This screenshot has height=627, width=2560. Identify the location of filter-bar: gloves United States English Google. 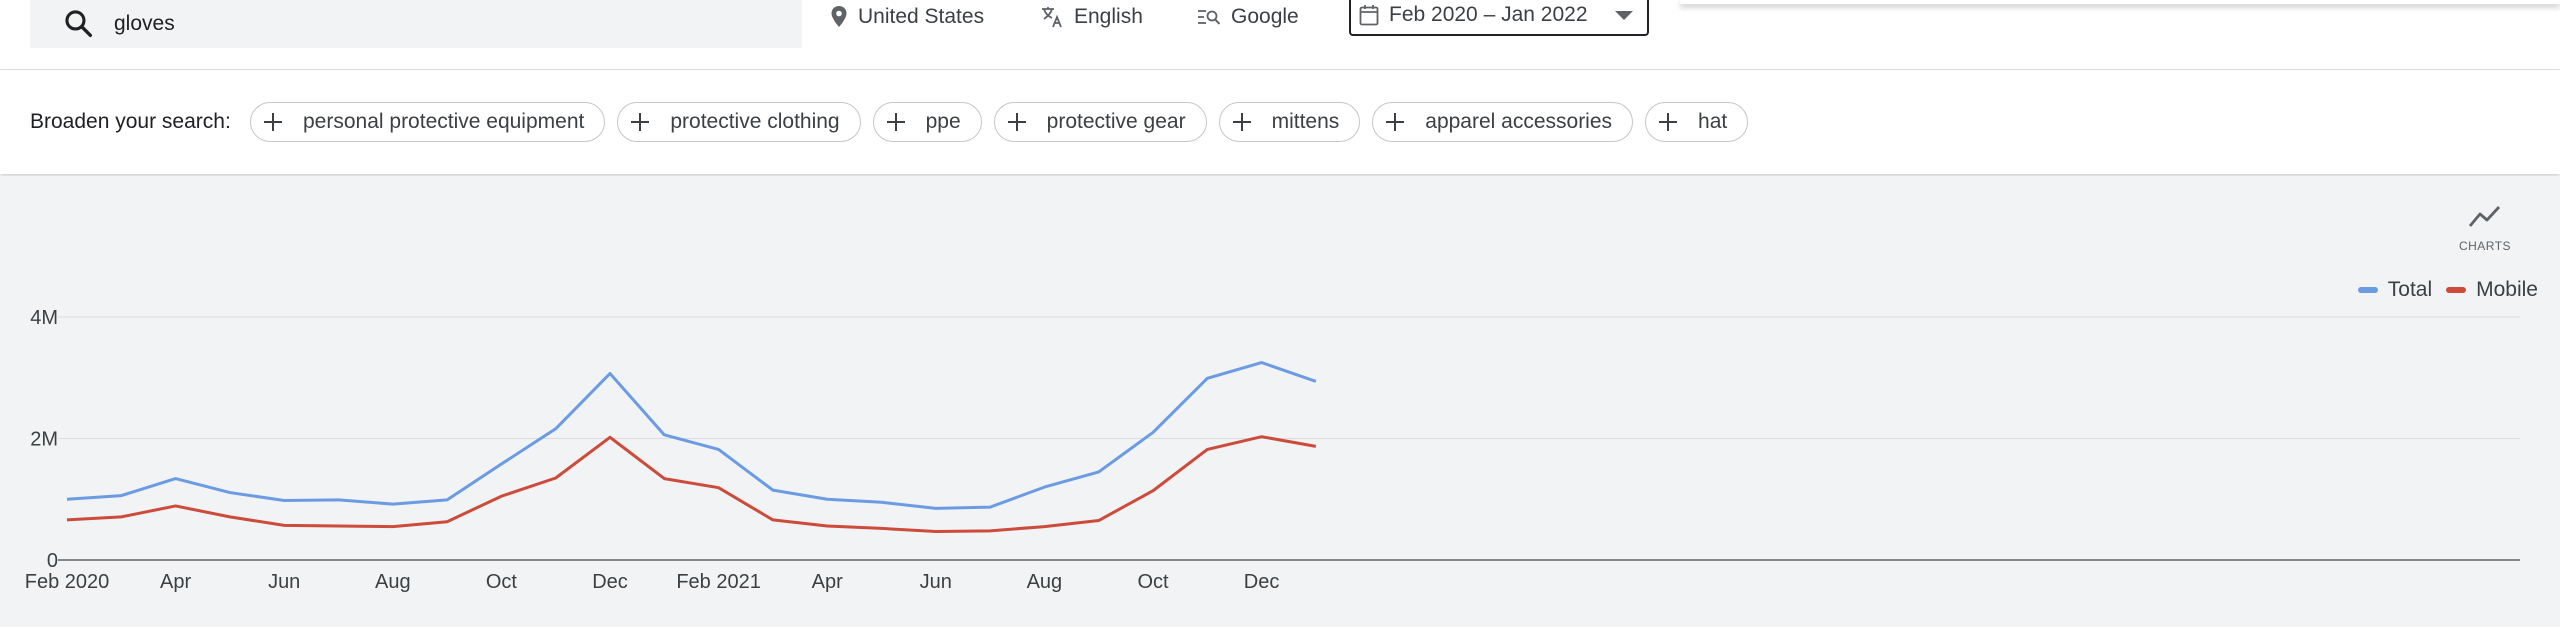
(1280, 35).